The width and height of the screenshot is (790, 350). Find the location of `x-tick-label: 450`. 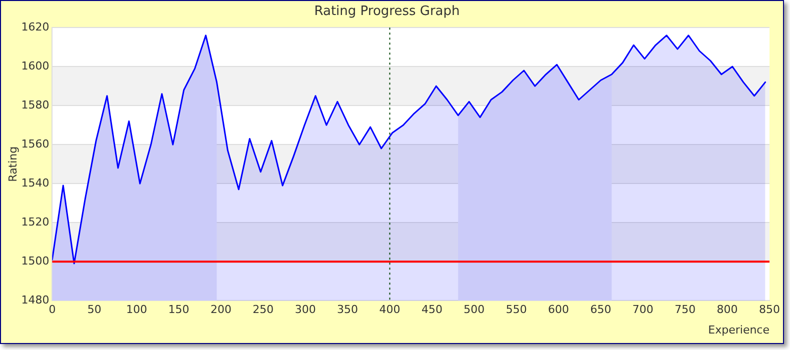

x-tick-label: 450 is located at coordinates (431, 309).